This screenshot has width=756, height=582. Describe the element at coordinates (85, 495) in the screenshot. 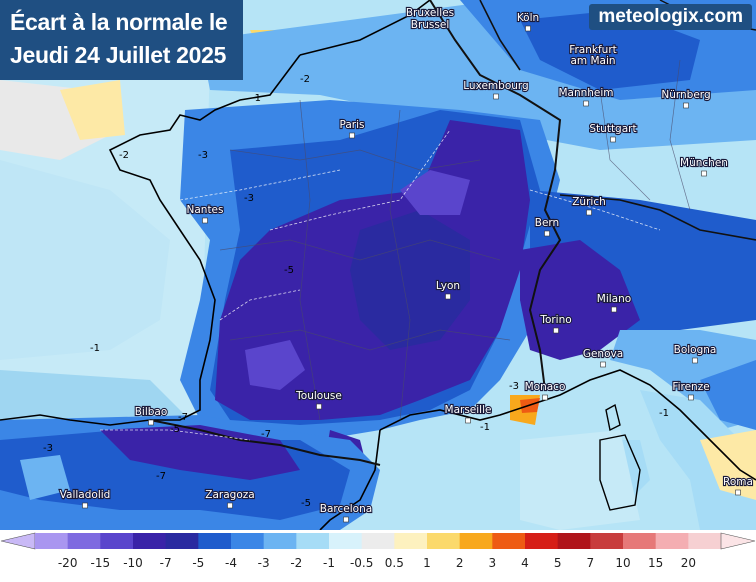

I see `city-name: Valladolid` at that location.